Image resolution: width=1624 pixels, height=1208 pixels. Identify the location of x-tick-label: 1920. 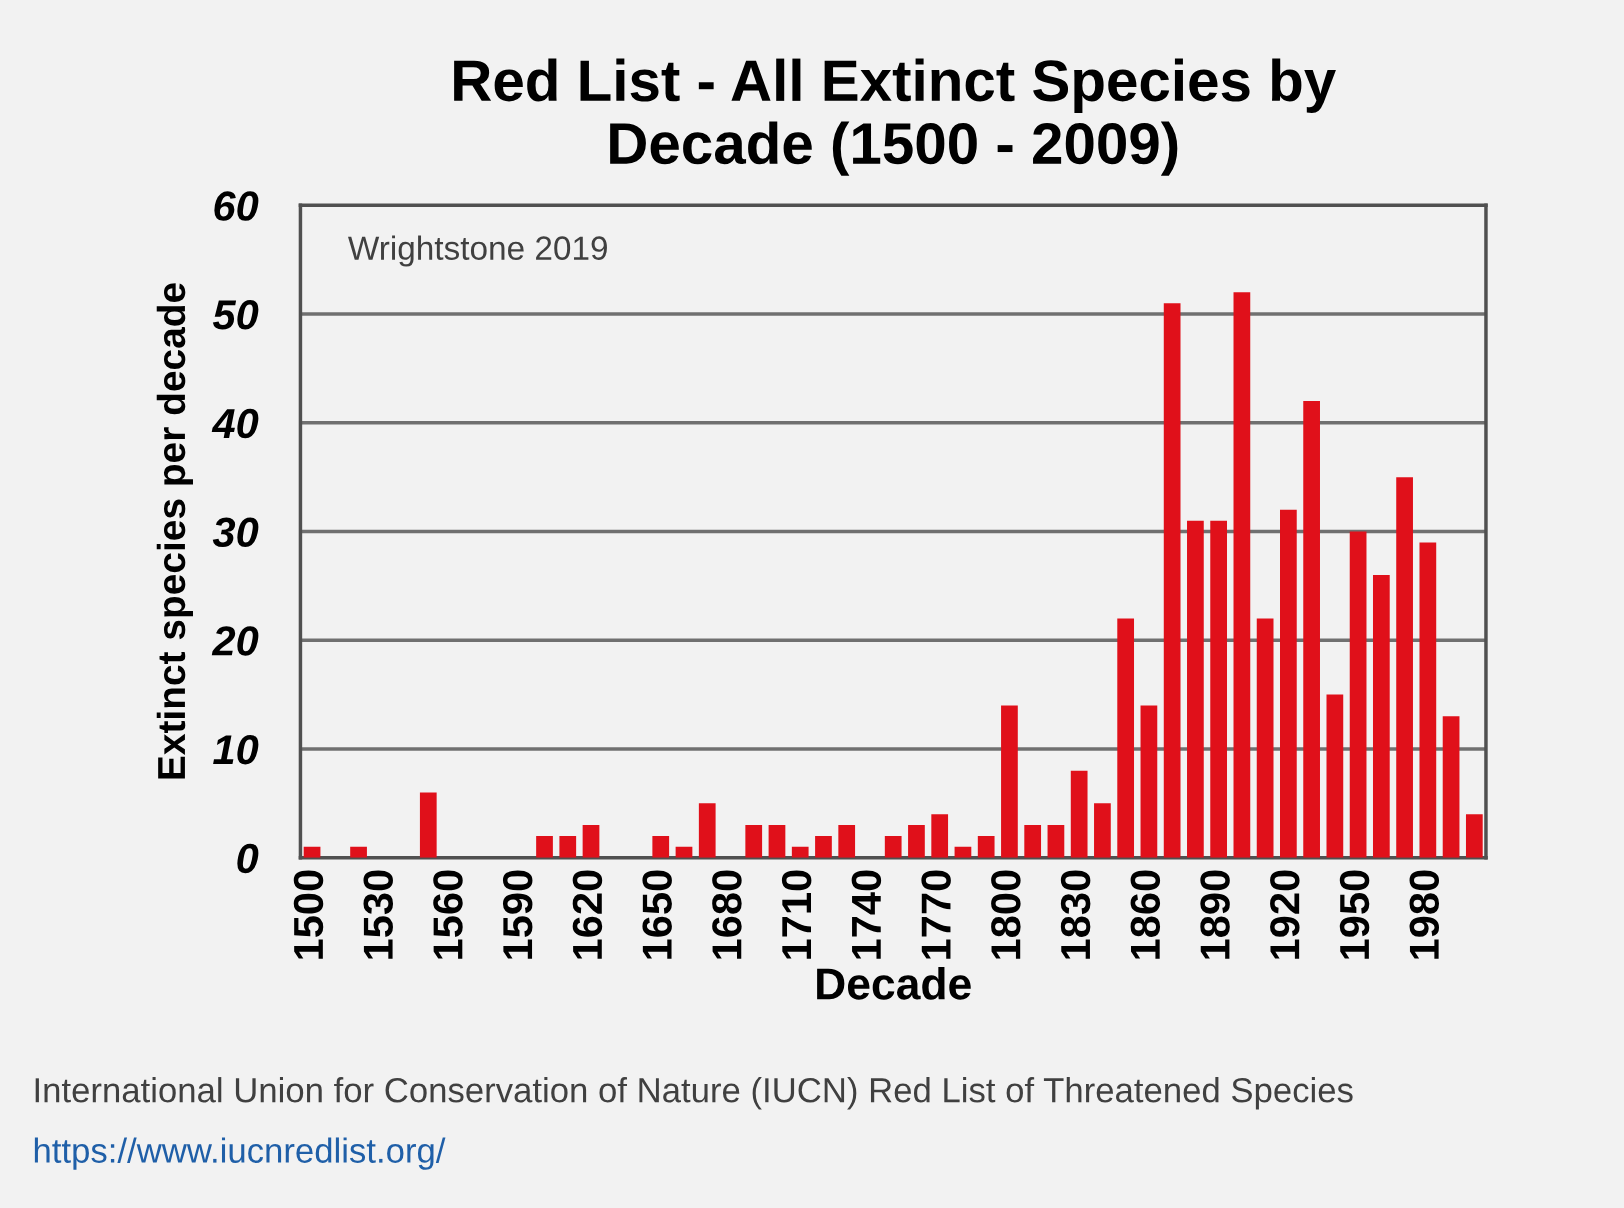
(1285, 914).